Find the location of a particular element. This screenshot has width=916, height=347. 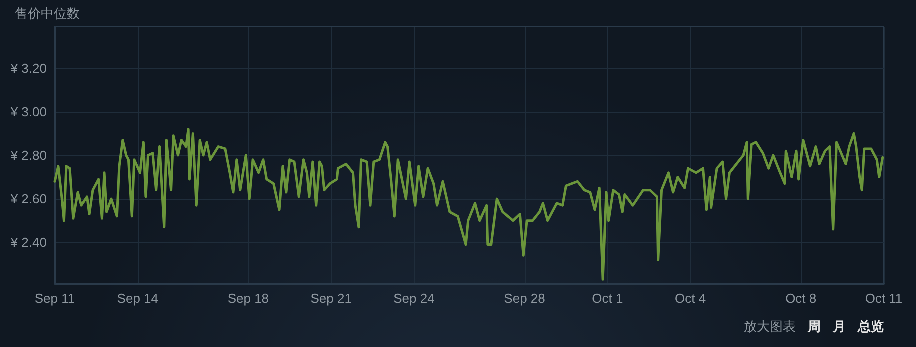

y-tick-label: ¥ 2.80 is located at coordinates (28, 155).